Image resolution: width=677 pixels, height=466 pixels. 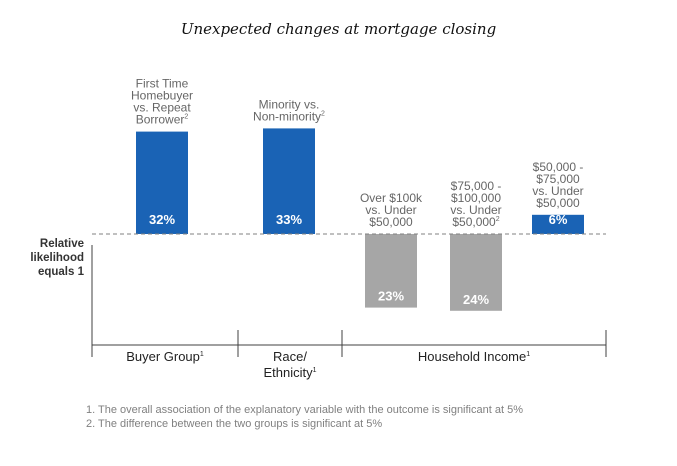 I want to click on group-label-1: Buyer Group1, so click(x=165, y=356).